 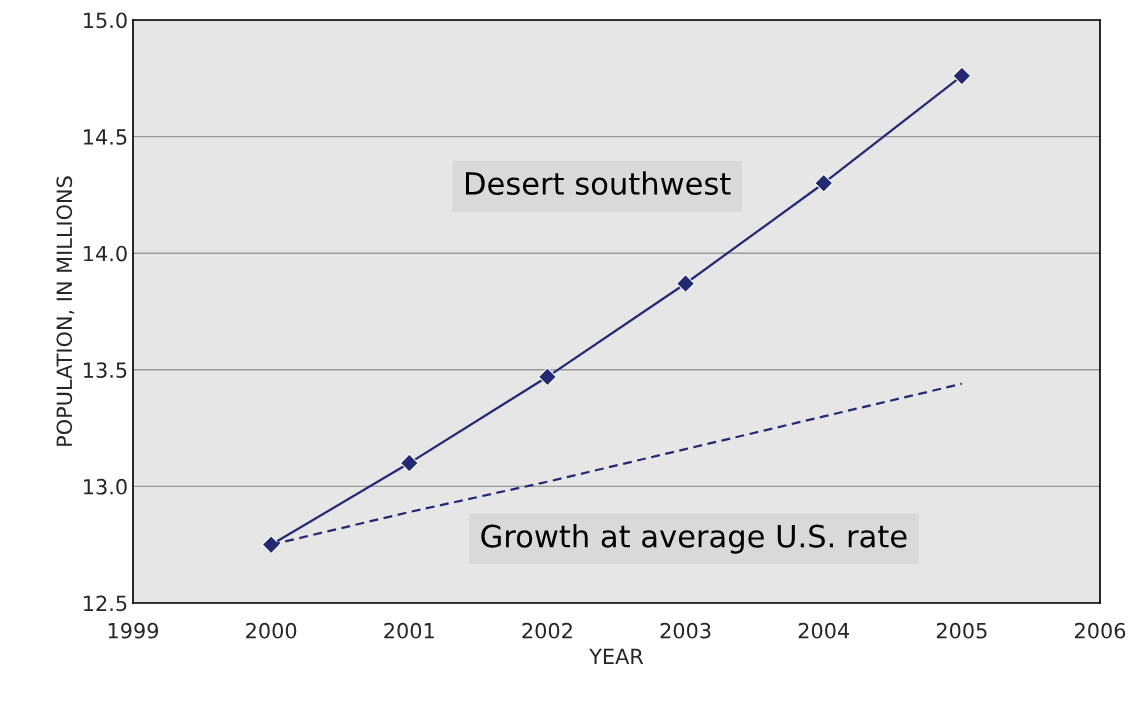 What do you see at coordinates (1100, 630) in the screenshot?
I see `x-tick-label: 2006` at bounding box center [1100, 630].